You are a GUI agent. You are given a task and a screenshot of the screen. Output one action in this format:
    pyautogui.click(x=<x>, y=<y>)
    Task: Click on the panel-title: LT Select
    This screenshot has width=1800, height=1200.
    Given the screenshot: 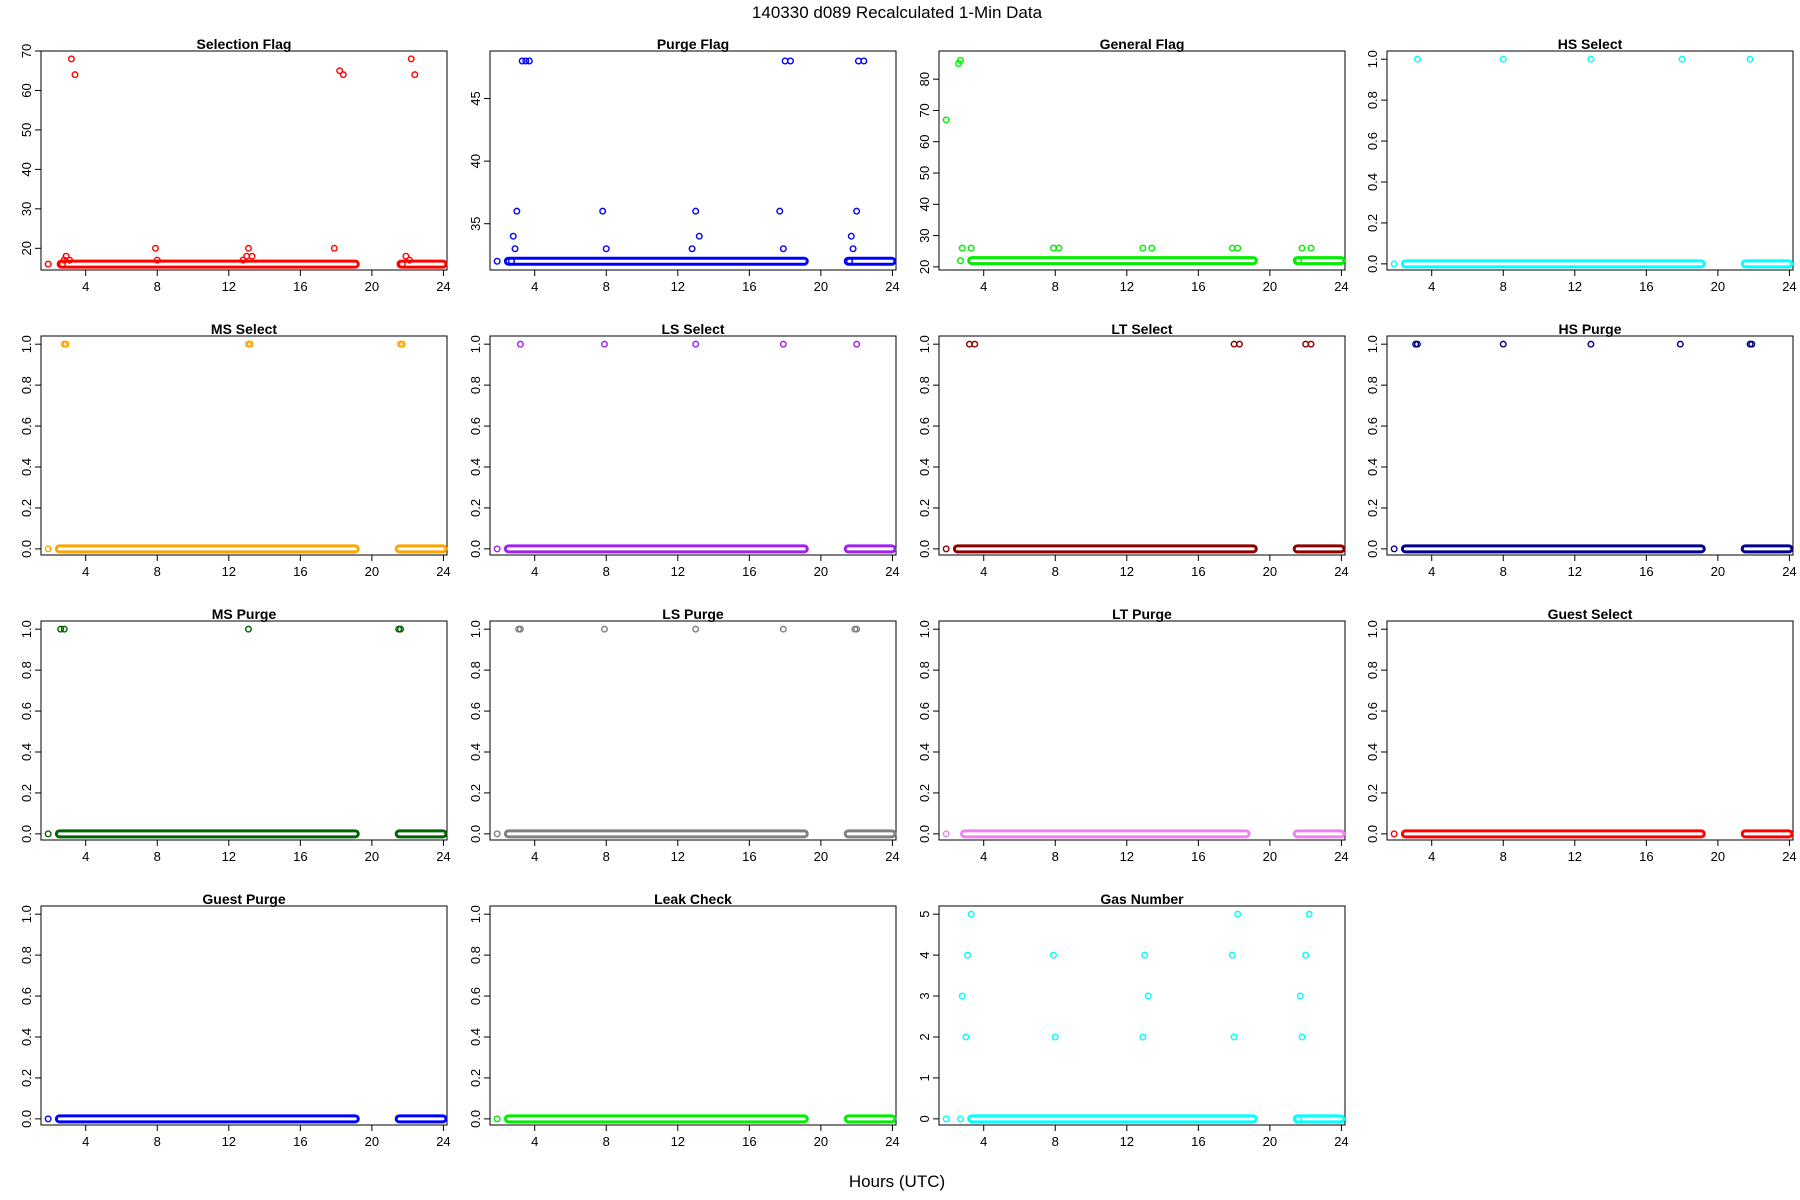 What is the action you would take?
    pyautogui.click(x=1142, y=329)
    